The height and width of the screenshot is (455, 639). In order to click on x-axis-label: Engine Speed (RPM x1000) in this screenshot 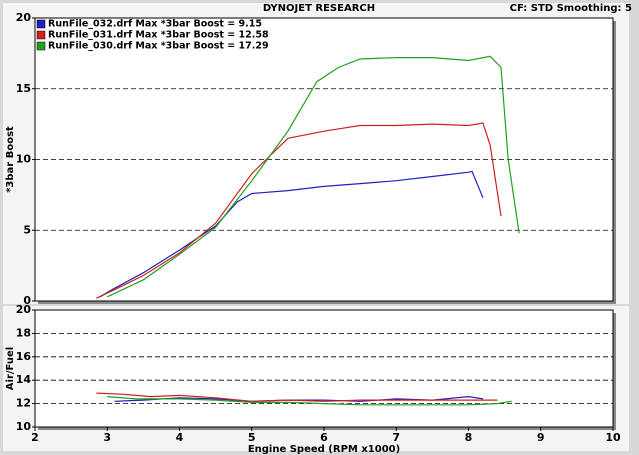, I will do `click(324, 449)`.